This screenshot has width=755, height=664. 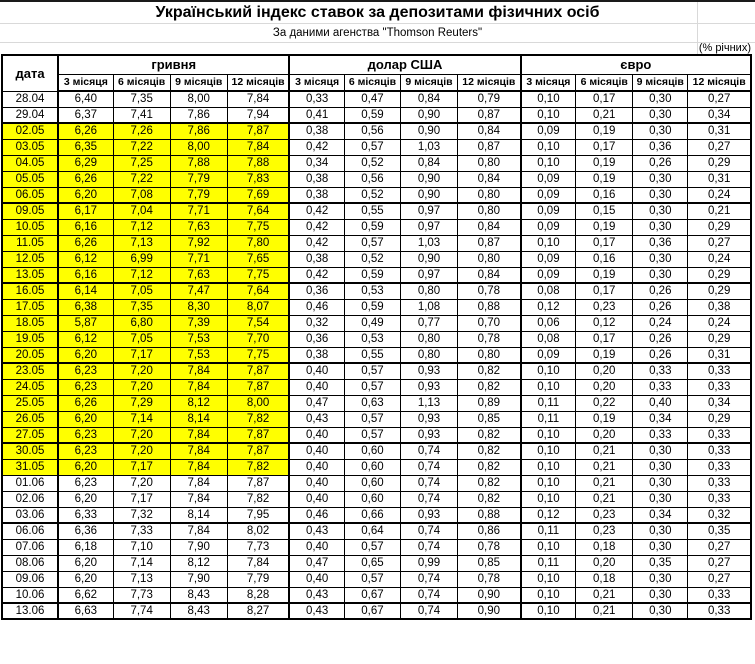 What do you see at coordinates (30, 291) in the screenshot?
I see `date-cell: 16.05` at bounding box center [30, 291].